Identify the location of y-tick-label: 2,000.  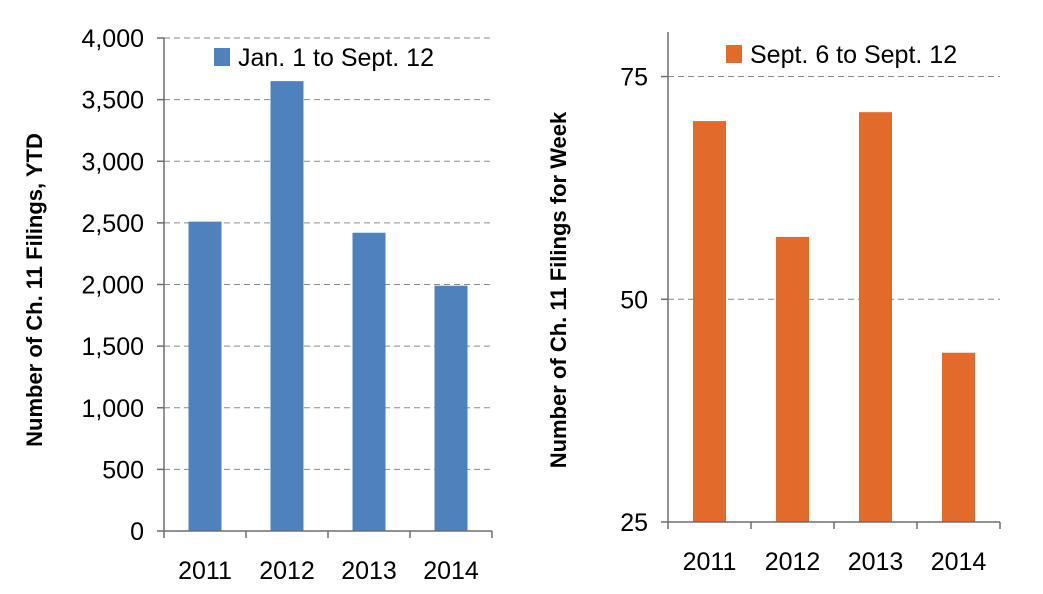
(112, 286).